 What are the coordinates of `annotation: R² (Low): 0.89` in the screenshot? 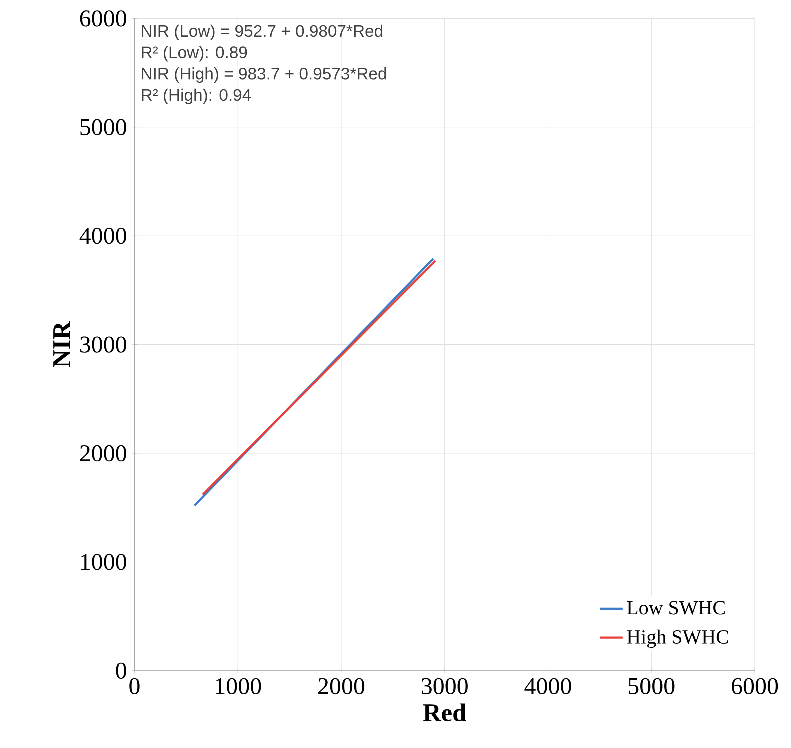 It's located at (195, 54).